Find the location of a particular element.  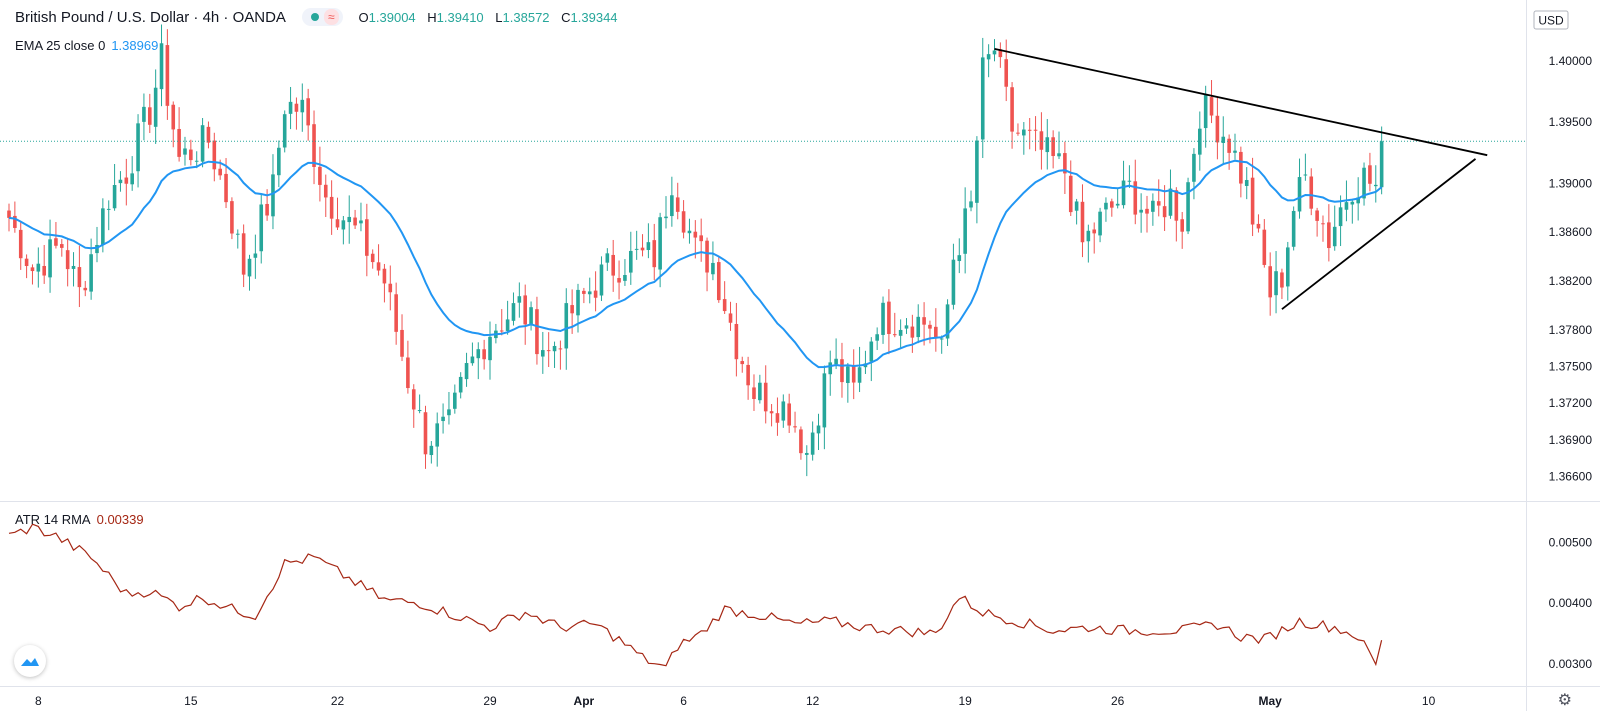

atr-legend: ATR 14 RMA 0.00339 is located at coordinates (79, 519).